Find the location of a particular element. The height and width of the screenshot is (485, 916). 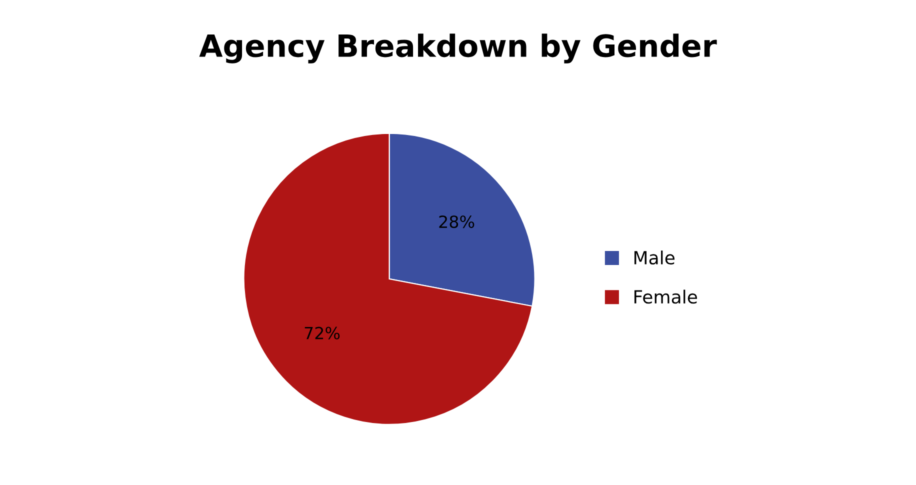

data-label: 28% is located at coordinates (456, 221).